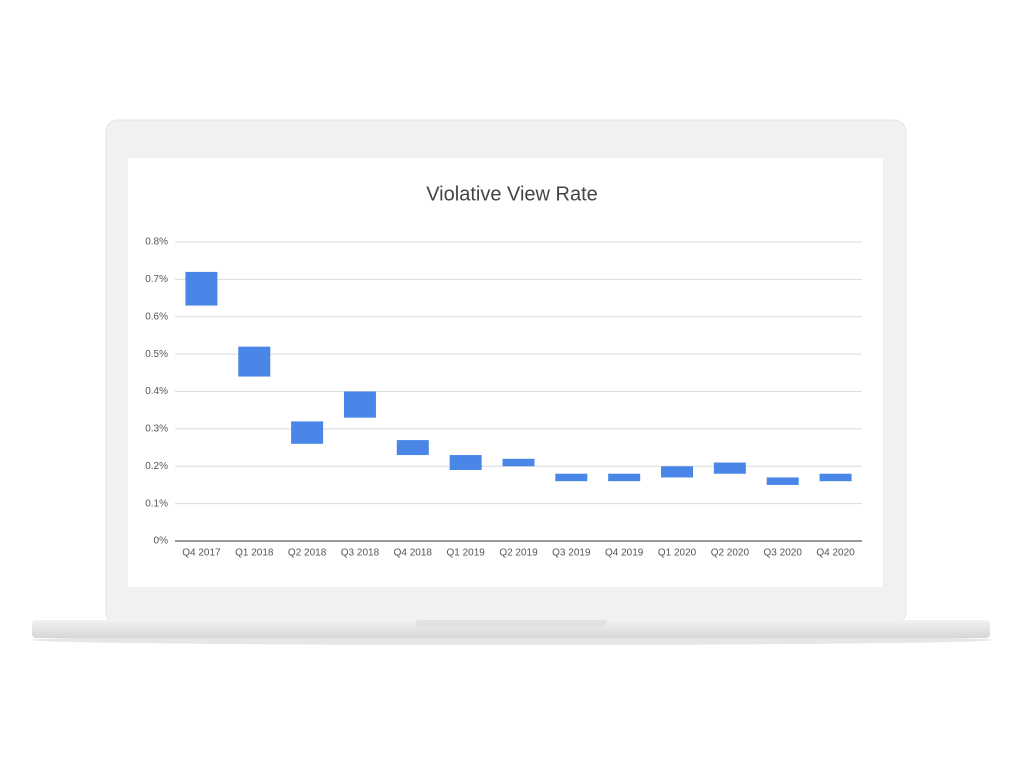 This screenshot has width=1024, height=768. Describe the element at coordinates (413, 553) in the screenshot. I see `x-tick-label: Q4 2018` at that location.